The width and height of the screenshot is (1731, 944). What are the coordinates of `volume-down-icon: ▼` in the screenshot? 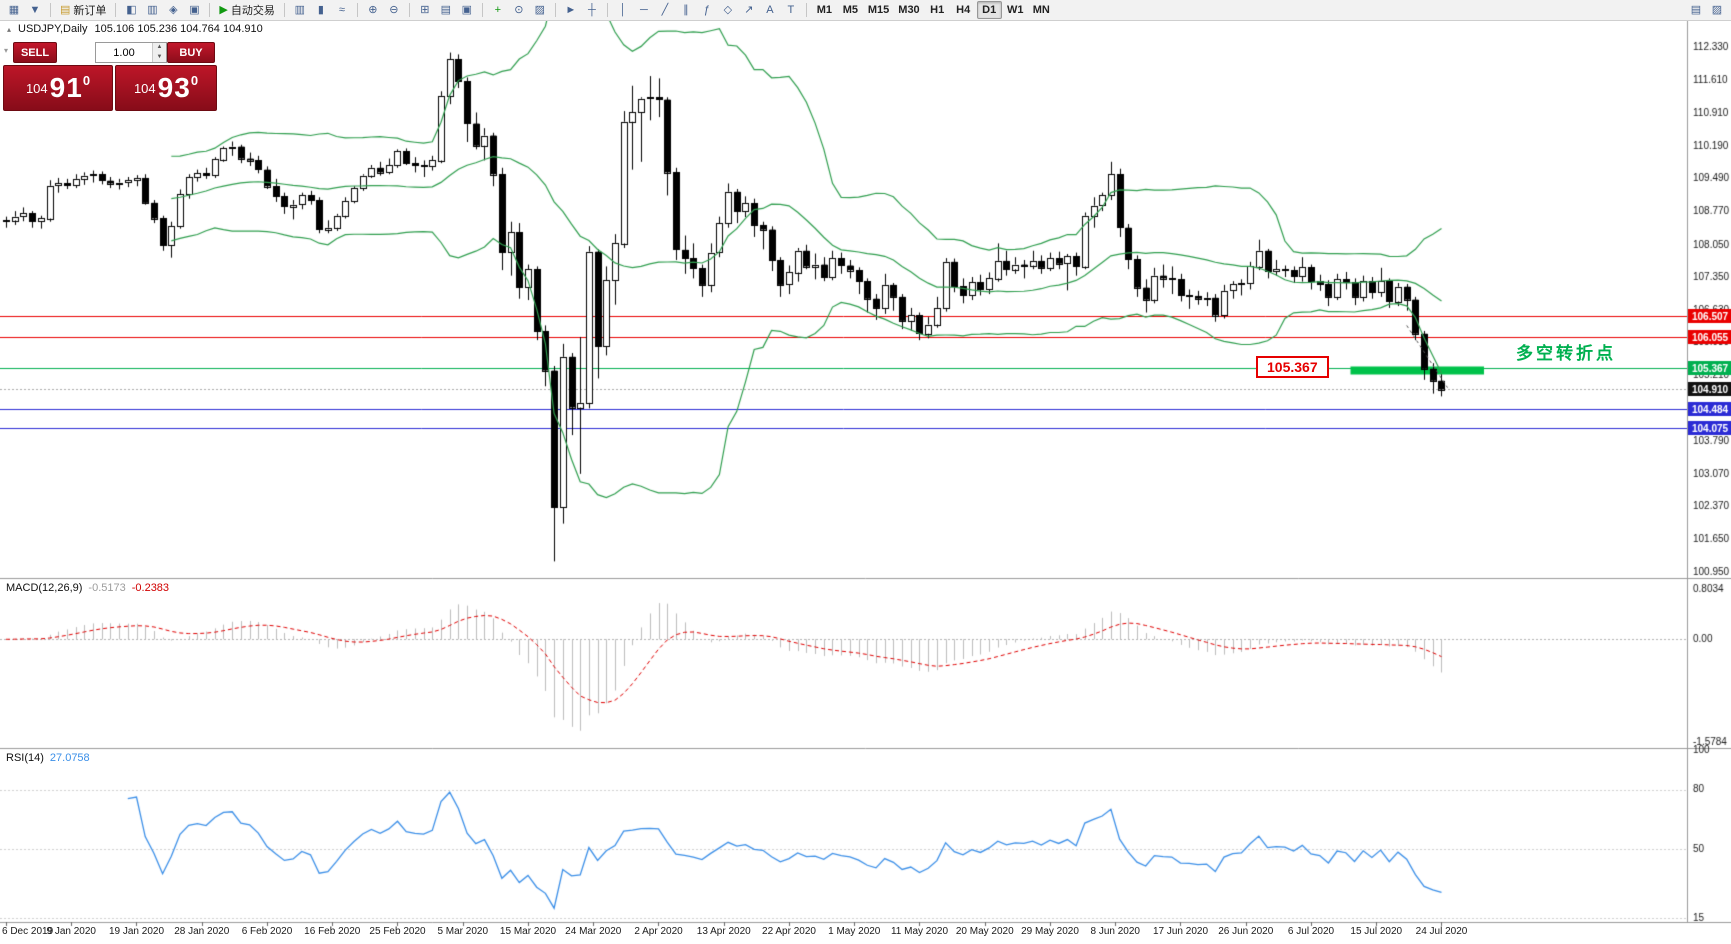 It's located at (159, 57).